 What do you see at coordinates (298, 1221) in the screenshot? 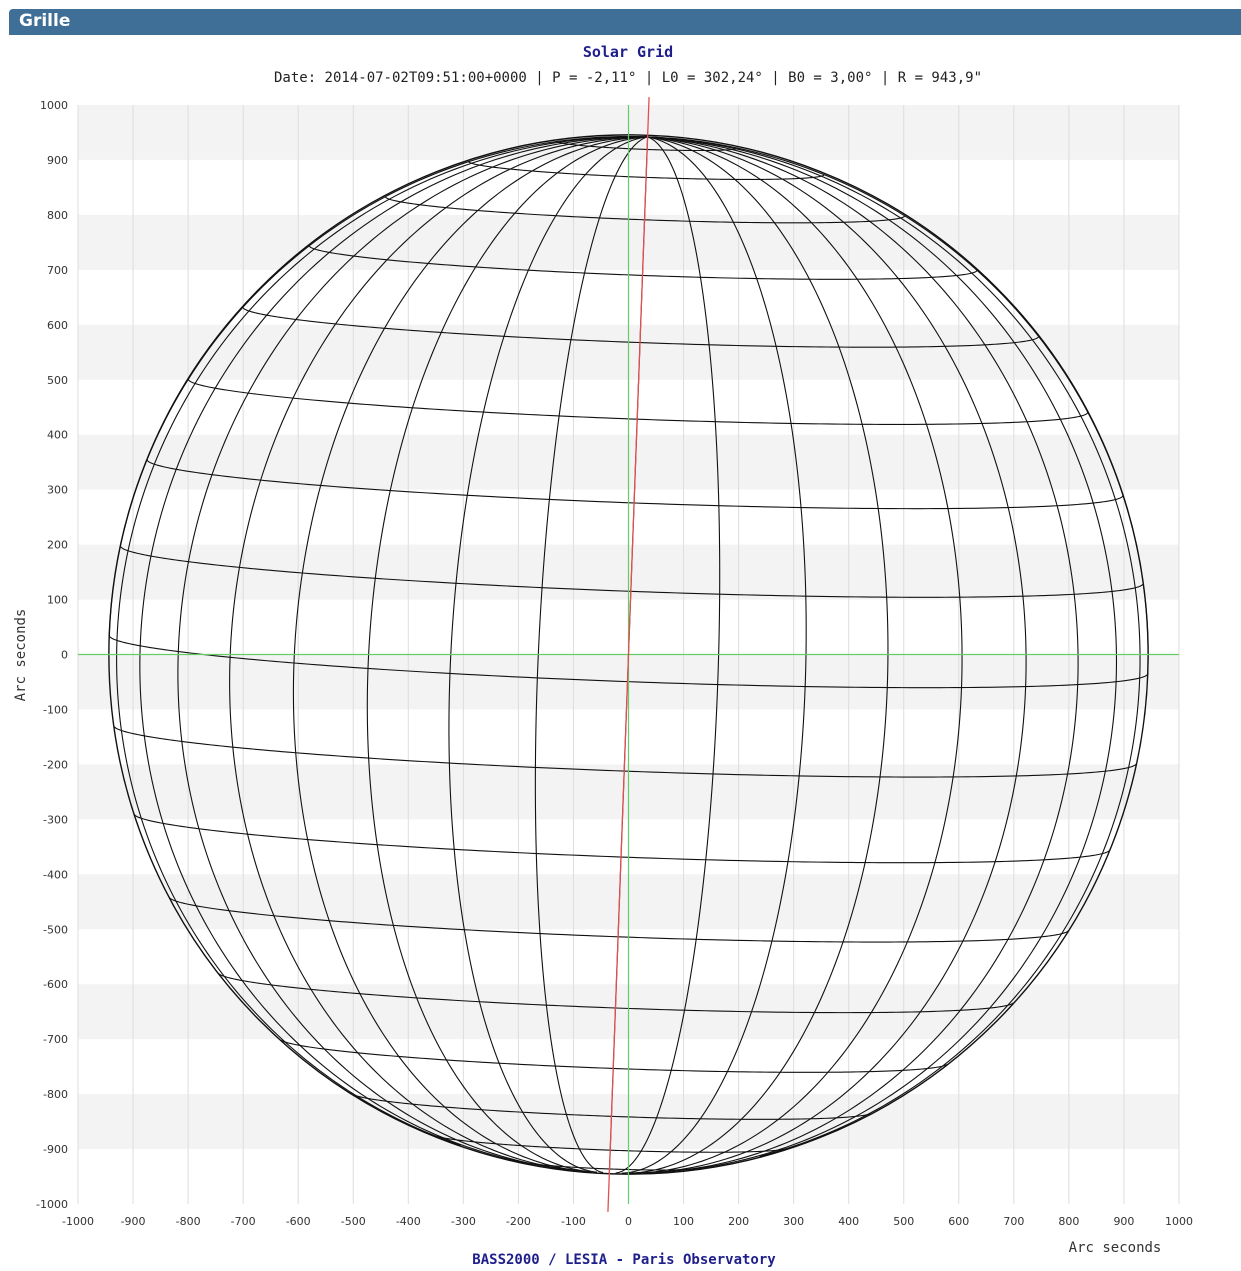
I see `x-tick-label: -600` at bounding box center [298, 1221].